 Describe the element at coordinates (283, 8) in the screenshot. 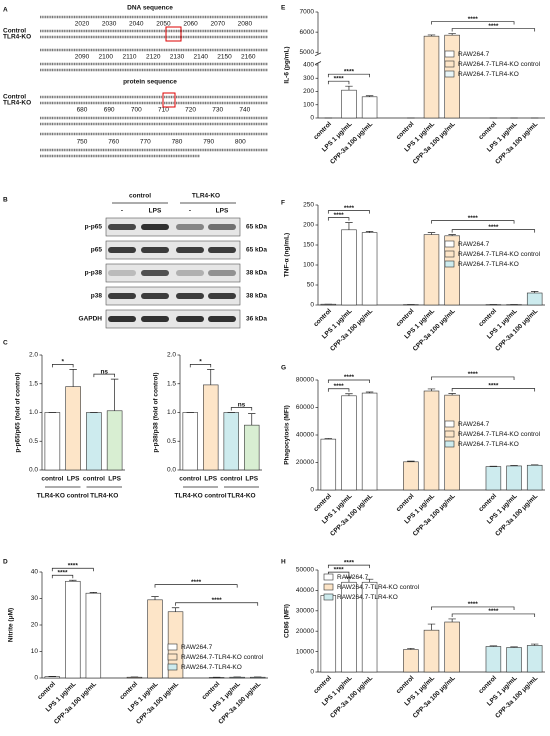

I see `panel-label: E` at that location.